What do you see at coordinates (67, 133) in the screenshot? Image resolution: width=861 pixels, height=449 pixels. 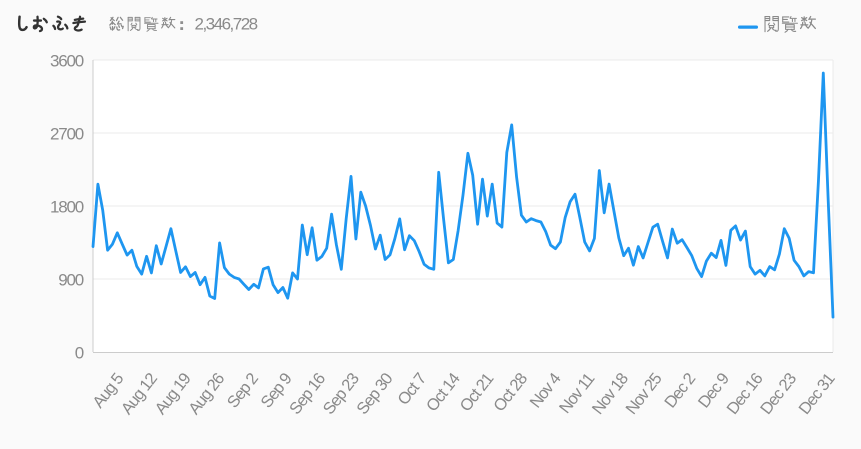 I see `svg-text: 2700` at bounding box center [67, 133].